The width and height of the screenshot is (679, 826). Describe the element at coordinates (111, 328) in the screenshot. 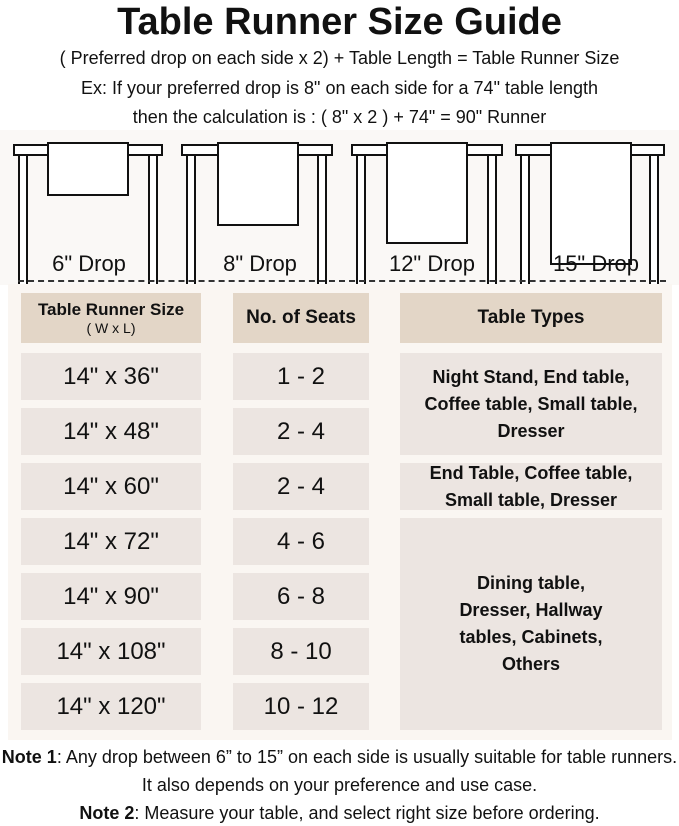

I see `header-size-sub: ( W x L)` at that location.